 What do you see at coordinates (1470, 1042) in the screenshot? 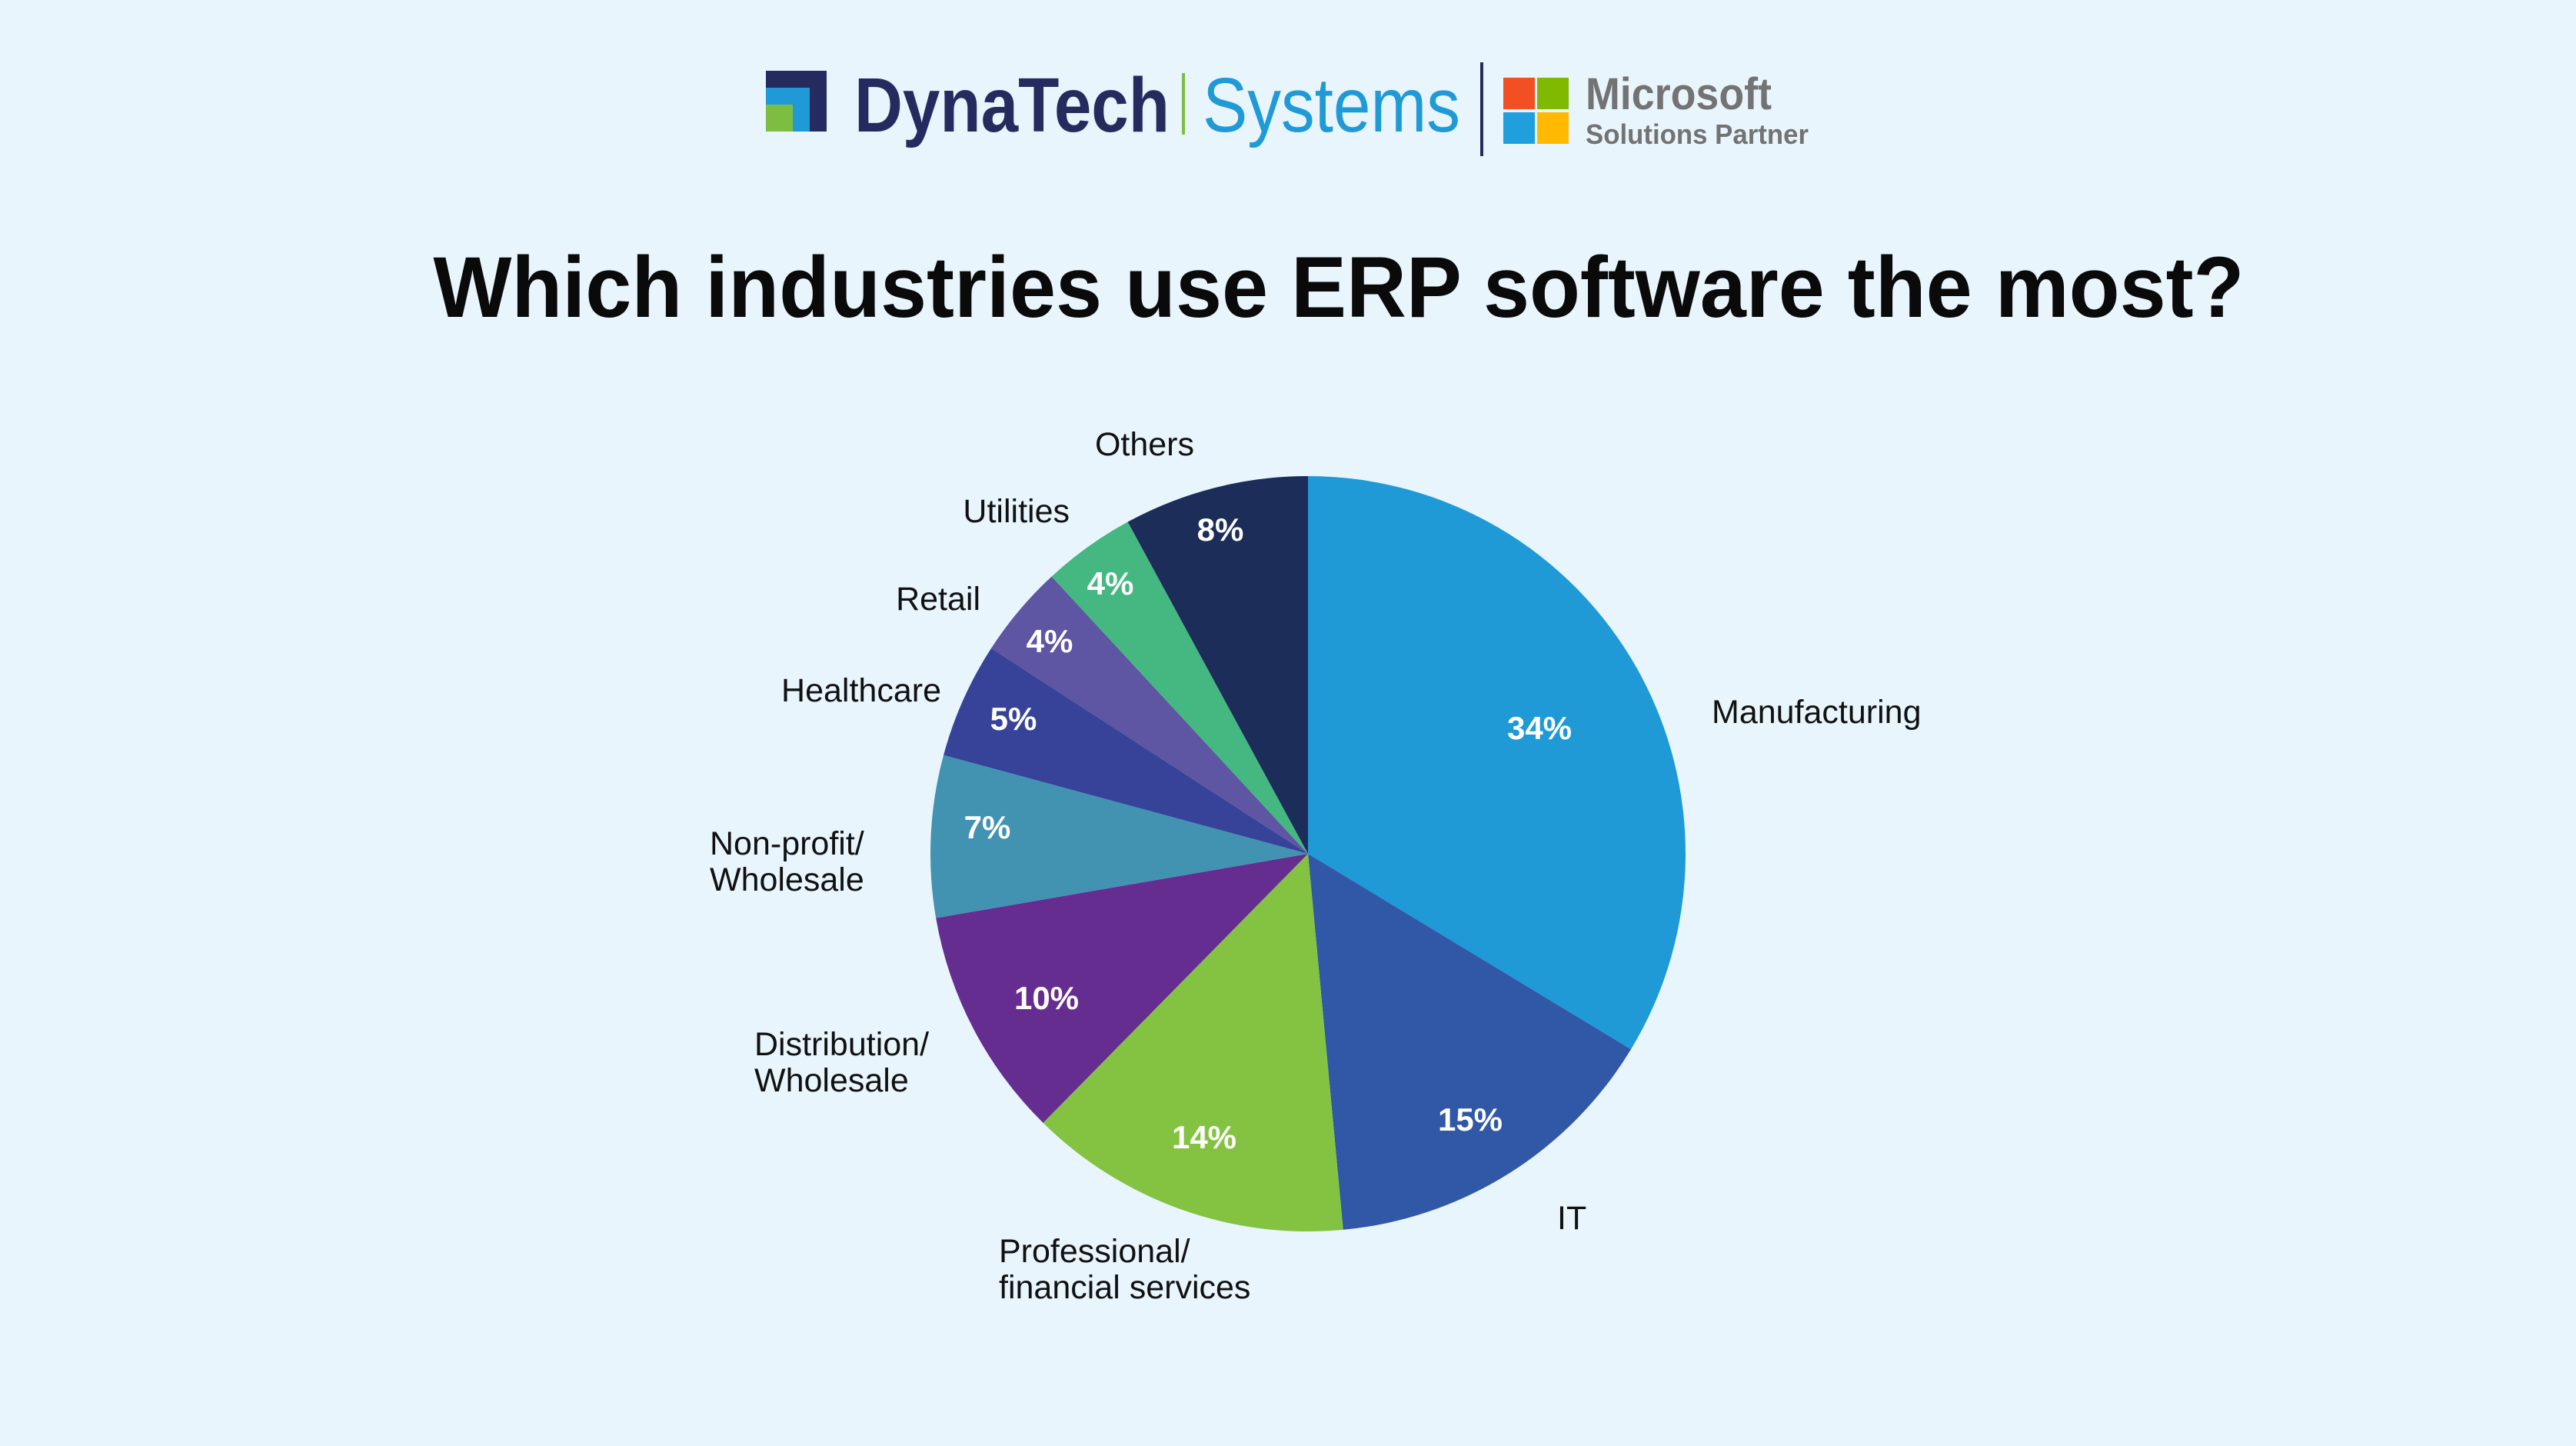
I see `pie-slice-it` at bounding box center [1470, 1042].